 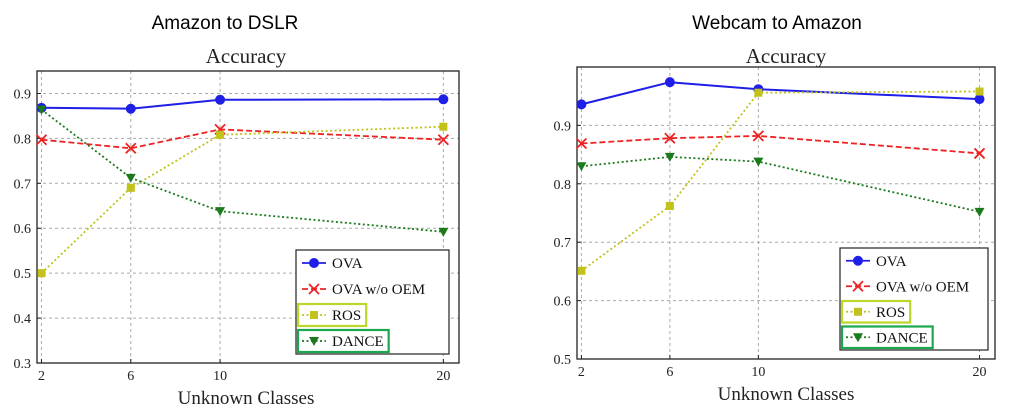 I want to click on series-line-ros, so click(x=242, y=199).